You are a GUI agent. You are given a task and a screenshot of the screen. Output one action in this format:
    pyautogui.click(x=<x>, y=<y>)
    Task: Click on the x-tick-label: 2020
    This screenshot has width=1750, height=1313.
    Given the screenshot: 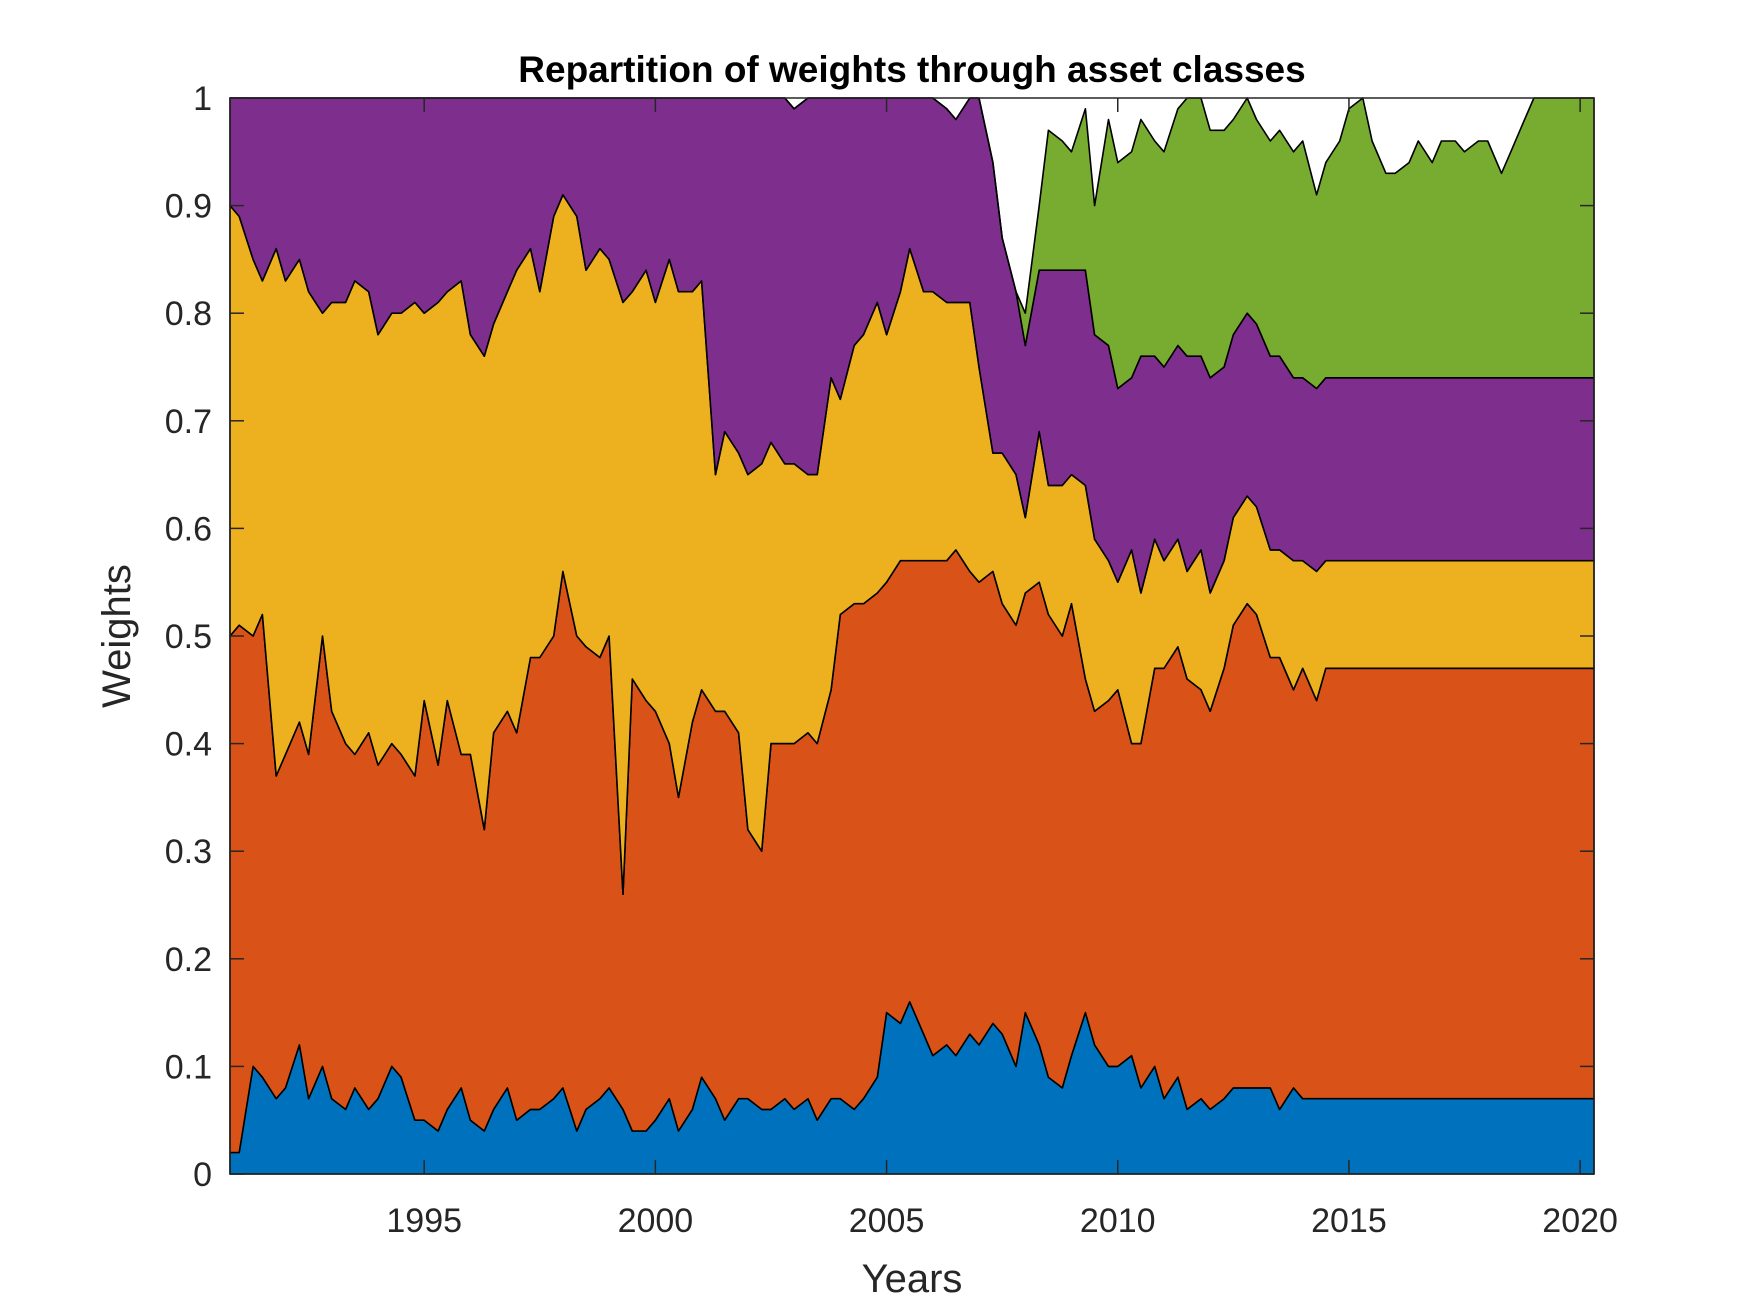 What is the action you would take?
    pyautogui.click(x=1580, y=1221)
    